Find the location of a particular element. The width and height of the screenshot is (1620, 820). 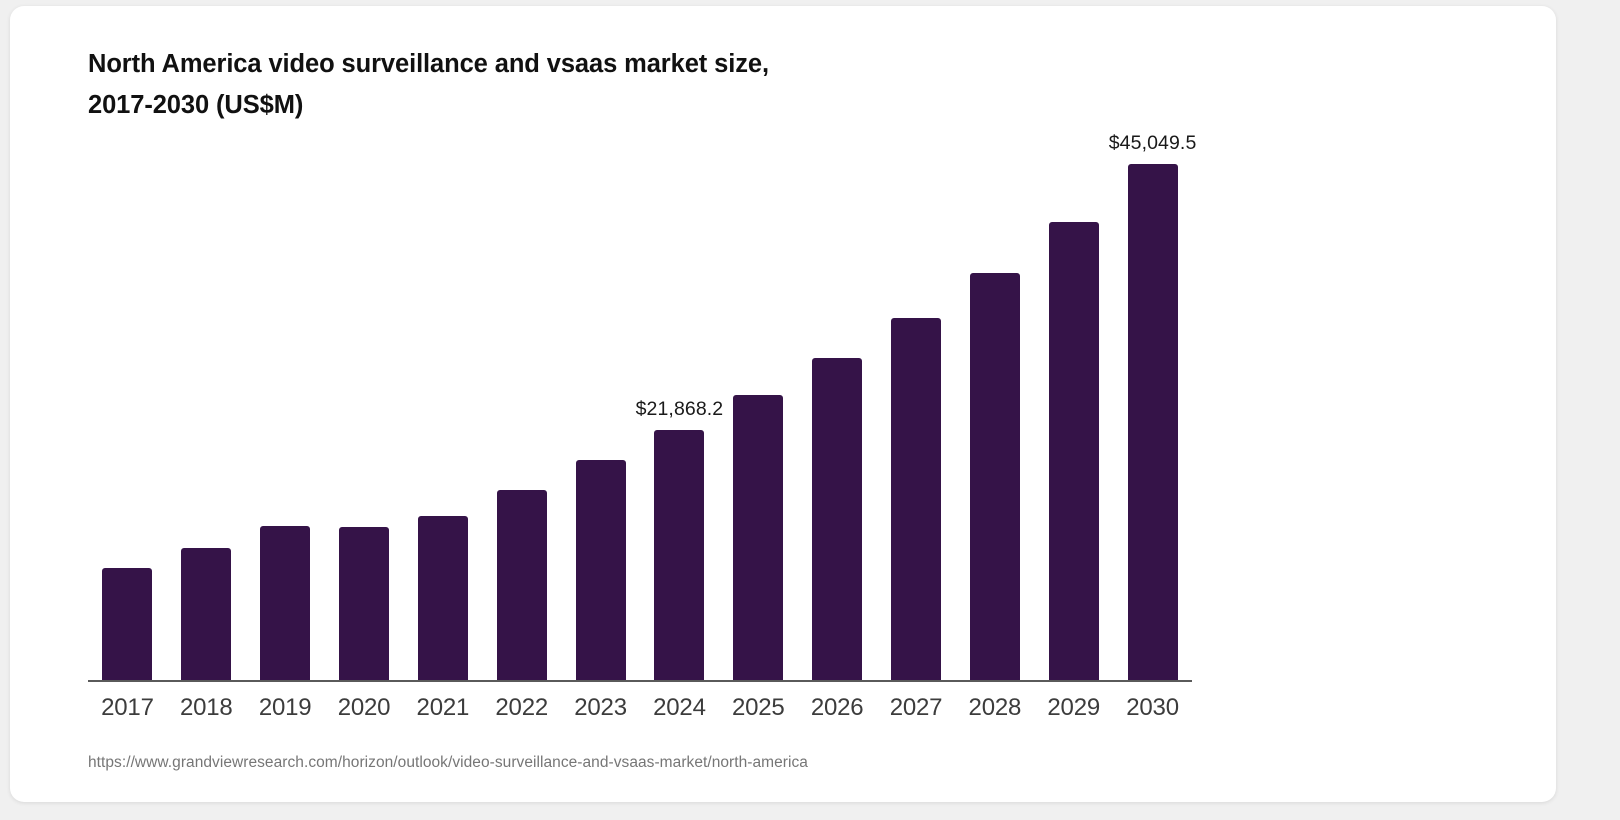

bar-2025 is located at coordinates (758, 538).